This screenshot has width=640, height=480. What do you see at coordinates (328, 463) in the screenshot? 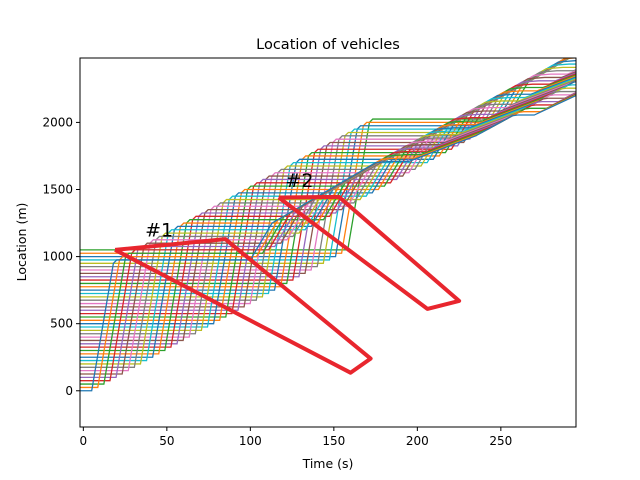
I see `x-axis-label: Time (s)` at bounding box center [328, 463].